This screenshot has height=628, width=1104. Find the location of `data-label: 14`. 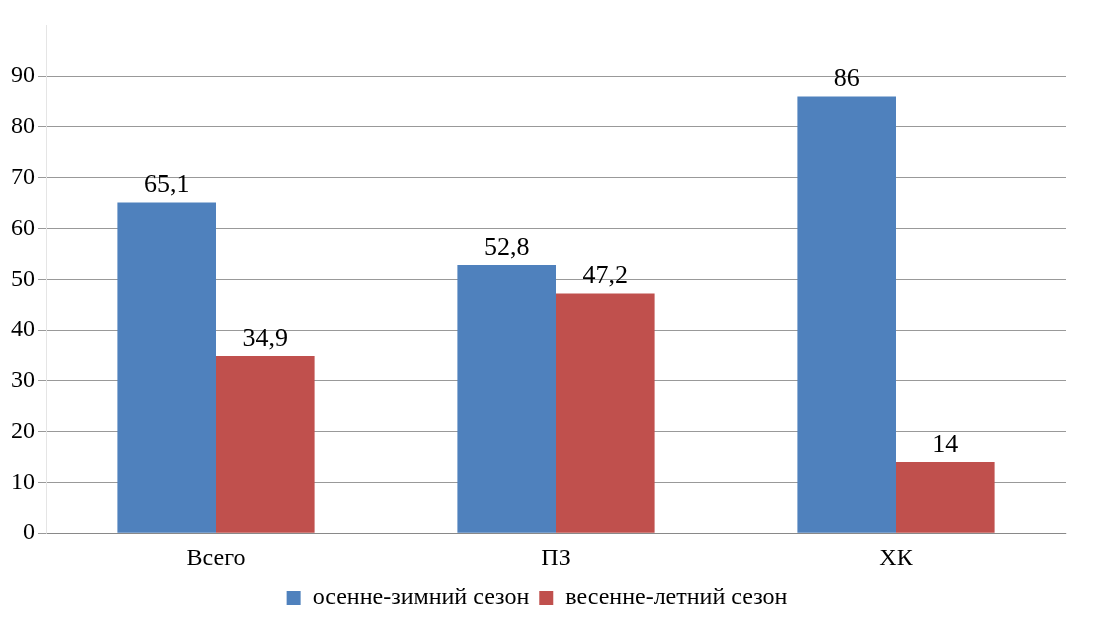

data-label: 14 is located at coordinates (945, 443).